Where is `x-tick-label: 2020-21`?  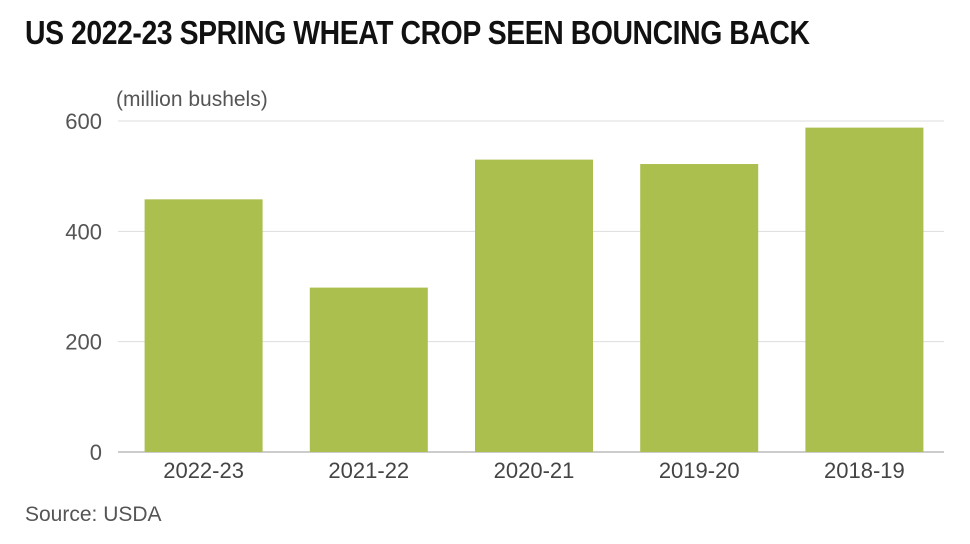
x-tick-label: 2020-21 is located at coordinates (534, 470).